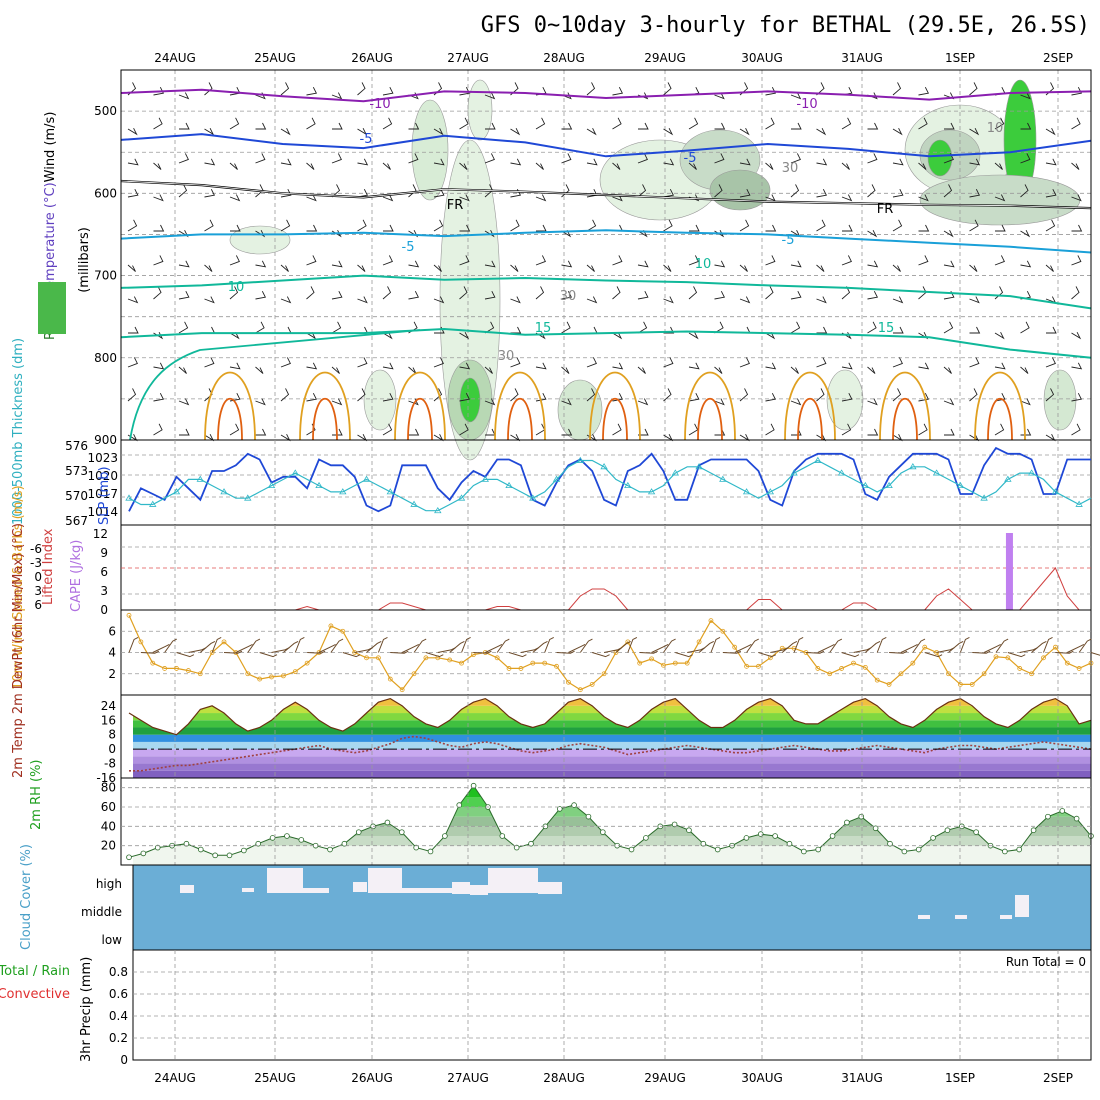  What do you see at coordinates (612, 812) in the screenshot?
I see `rh-band` at bounding box center [612, 812].